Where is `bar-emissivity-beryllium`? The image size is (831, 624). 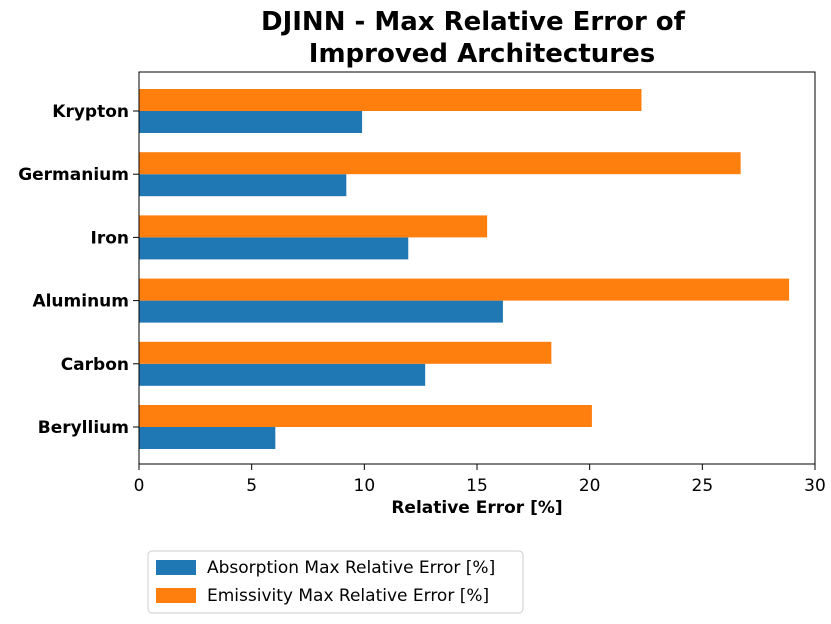 bar-emissivity-beryllium is located at coordinates (365, 416).